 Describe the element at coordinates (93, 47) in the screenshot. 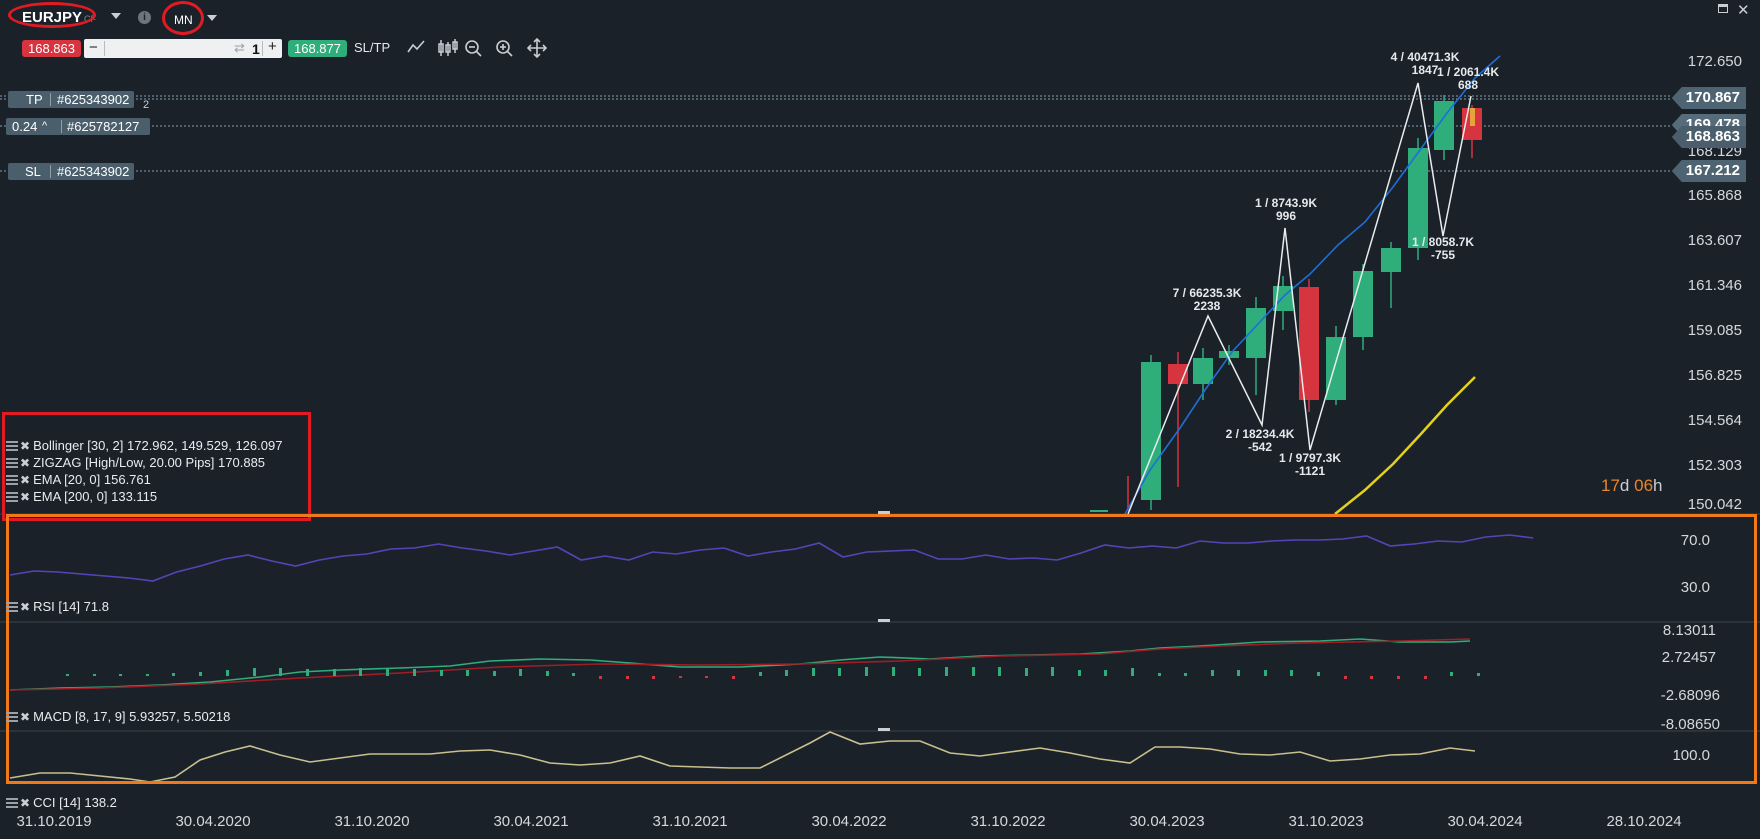

I see `quantity-minus-button: −` at that location.